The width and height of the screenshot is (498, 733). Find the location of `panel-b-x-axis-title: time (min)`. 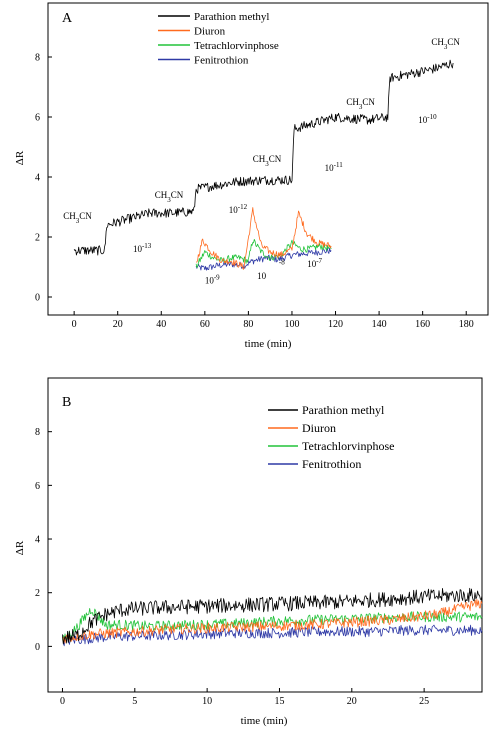

panel-b-x-axis-title: time (min) is located at coordinates (264, 721).